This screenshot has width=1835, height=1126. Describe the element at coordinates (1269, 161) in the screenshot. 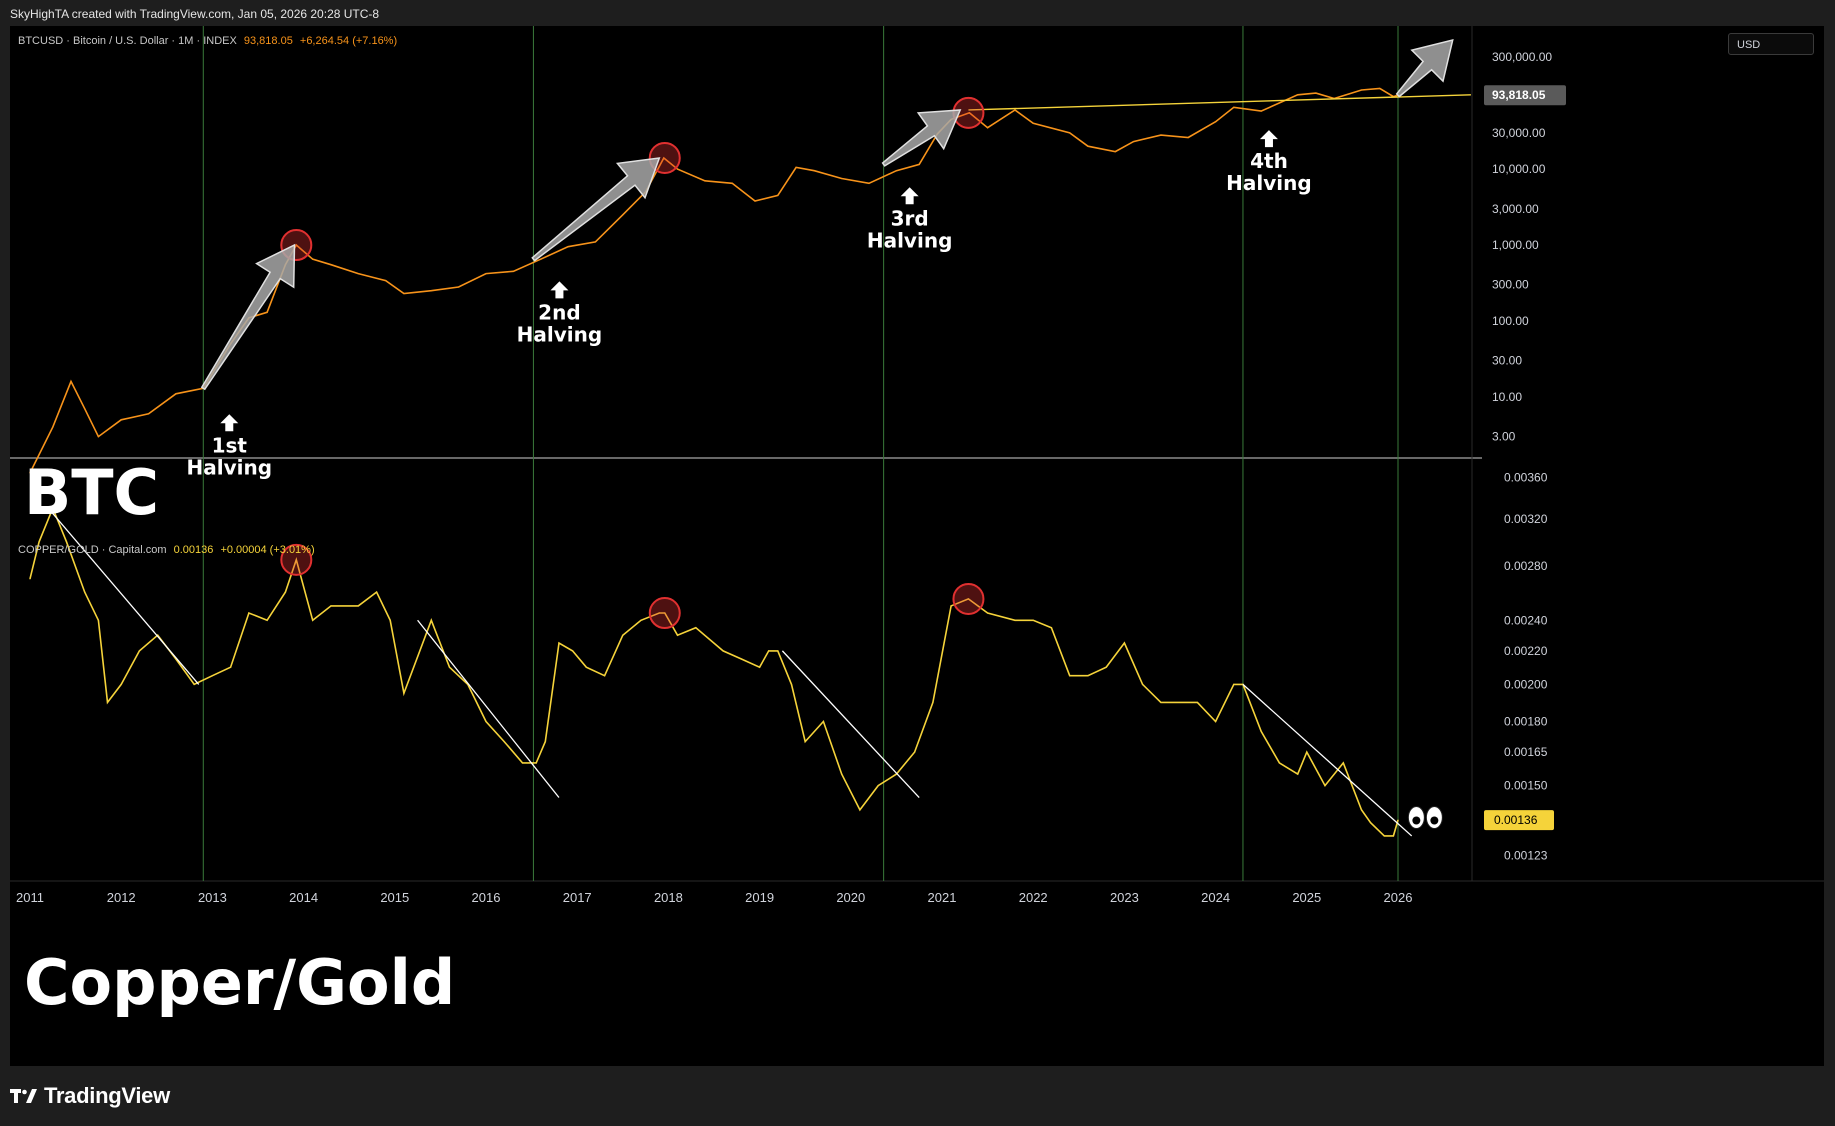

I see `halving-label-line: 4th` at that location.